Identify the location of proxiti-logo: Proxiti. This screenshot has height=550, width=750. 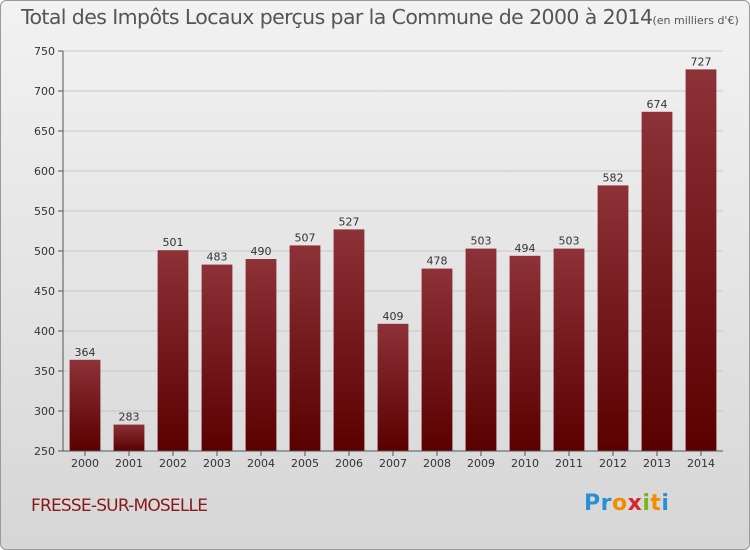
(626, 503).